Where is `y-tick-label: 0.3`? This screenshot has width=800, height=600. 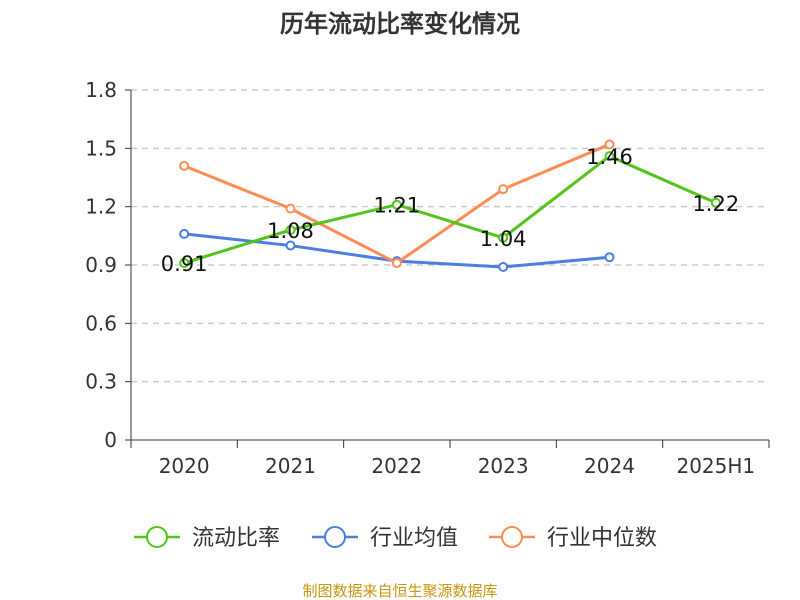
y-tick-label: 0.3 is located at coordinates (101, 382).